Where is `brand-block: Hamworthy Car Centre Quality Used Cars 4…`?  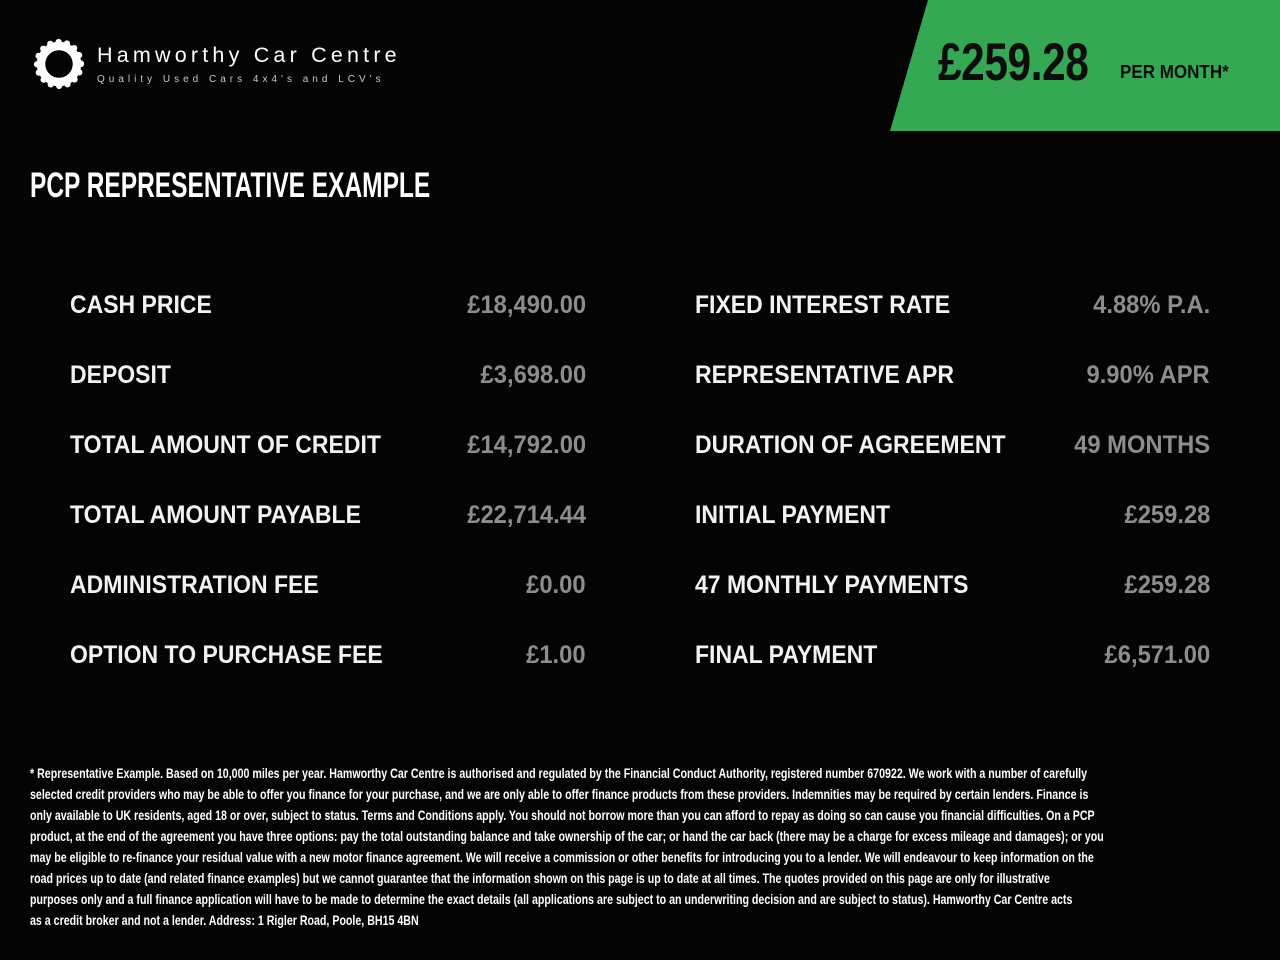
brand-block: Hamworthy Car Centre Quality Used Cars 4… is located at coordinates (249, 64).